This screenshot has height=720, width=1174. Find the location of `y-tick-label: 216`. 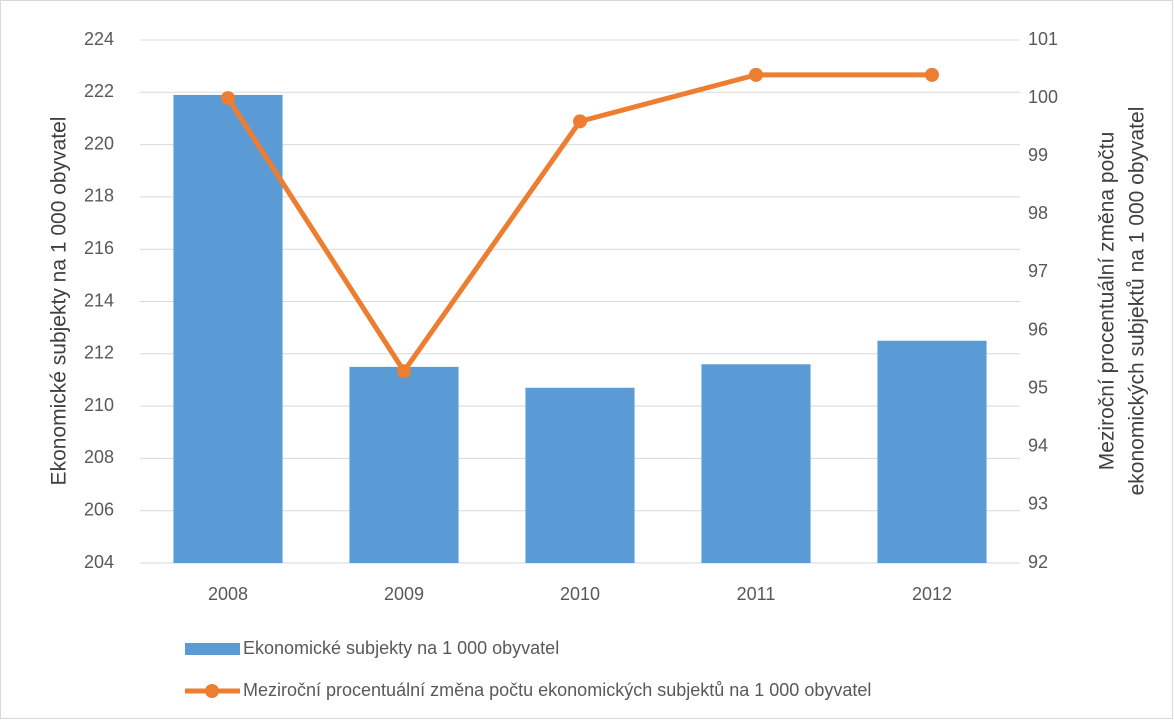

y-tick-label: 216 is located at coordinates (99, 248).